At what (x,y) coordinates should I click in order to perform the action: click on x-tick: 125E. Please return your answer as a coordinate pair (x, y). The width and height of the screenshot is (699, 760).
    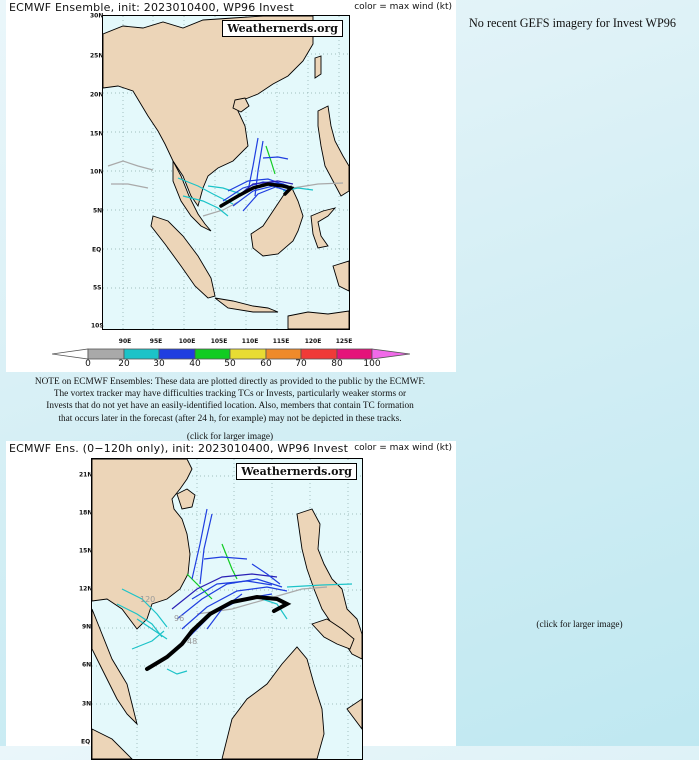
    Looking at the image, I should click on (344, 341).